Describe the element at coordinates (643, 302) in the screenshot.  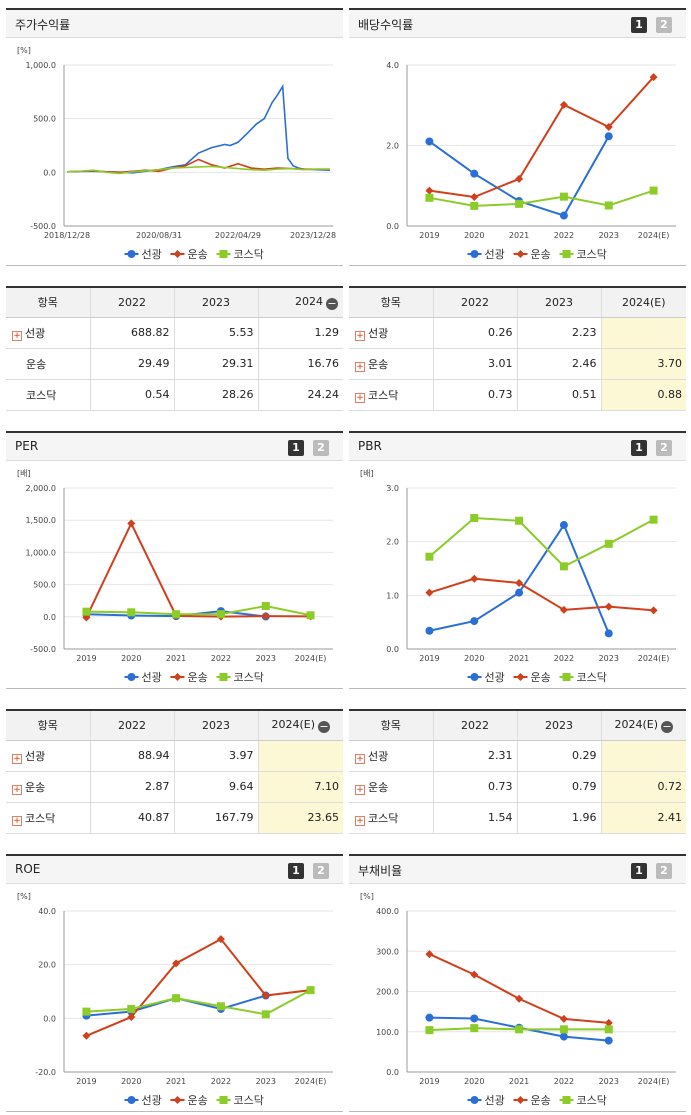
I see `header-cell: 2024(E)` at that location.